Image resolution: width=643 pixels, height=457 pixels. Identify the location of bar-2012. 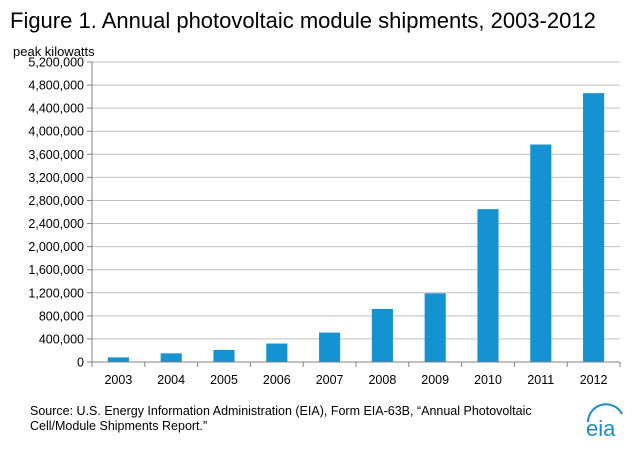
(594, 228).